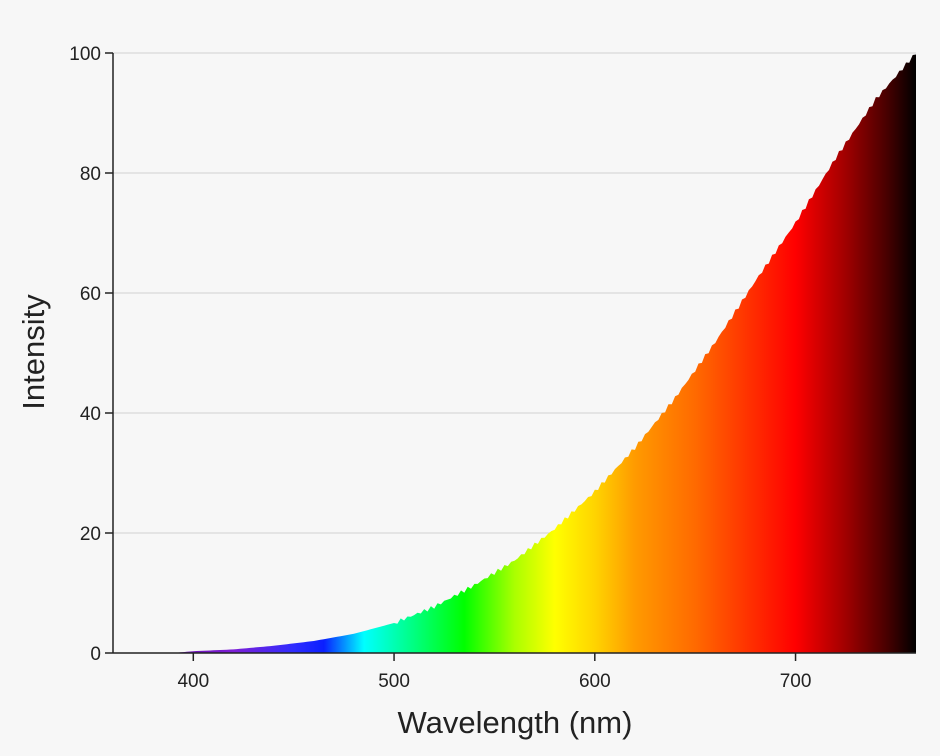 This screenshot has width=940, height=756. What do you see at coordinates (85, 54) in the screenshot?
I see `y-tick-label: 100` at bounding box center [85, 54].